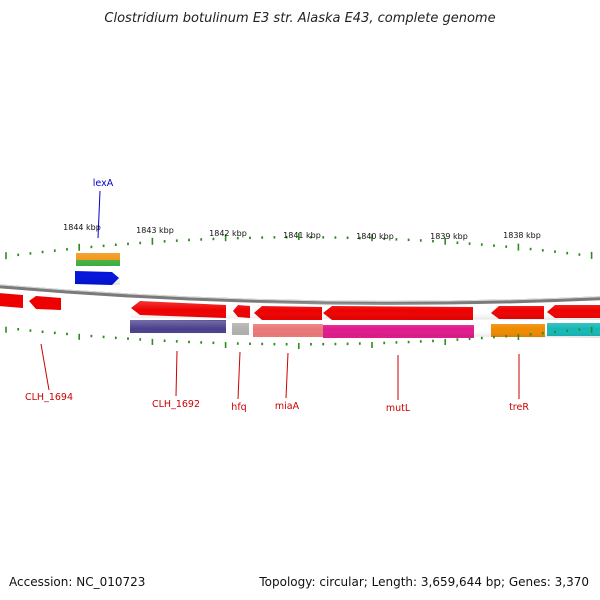  I want to click on ruler-label-1843: 1843 kbp, so click(155, 230).